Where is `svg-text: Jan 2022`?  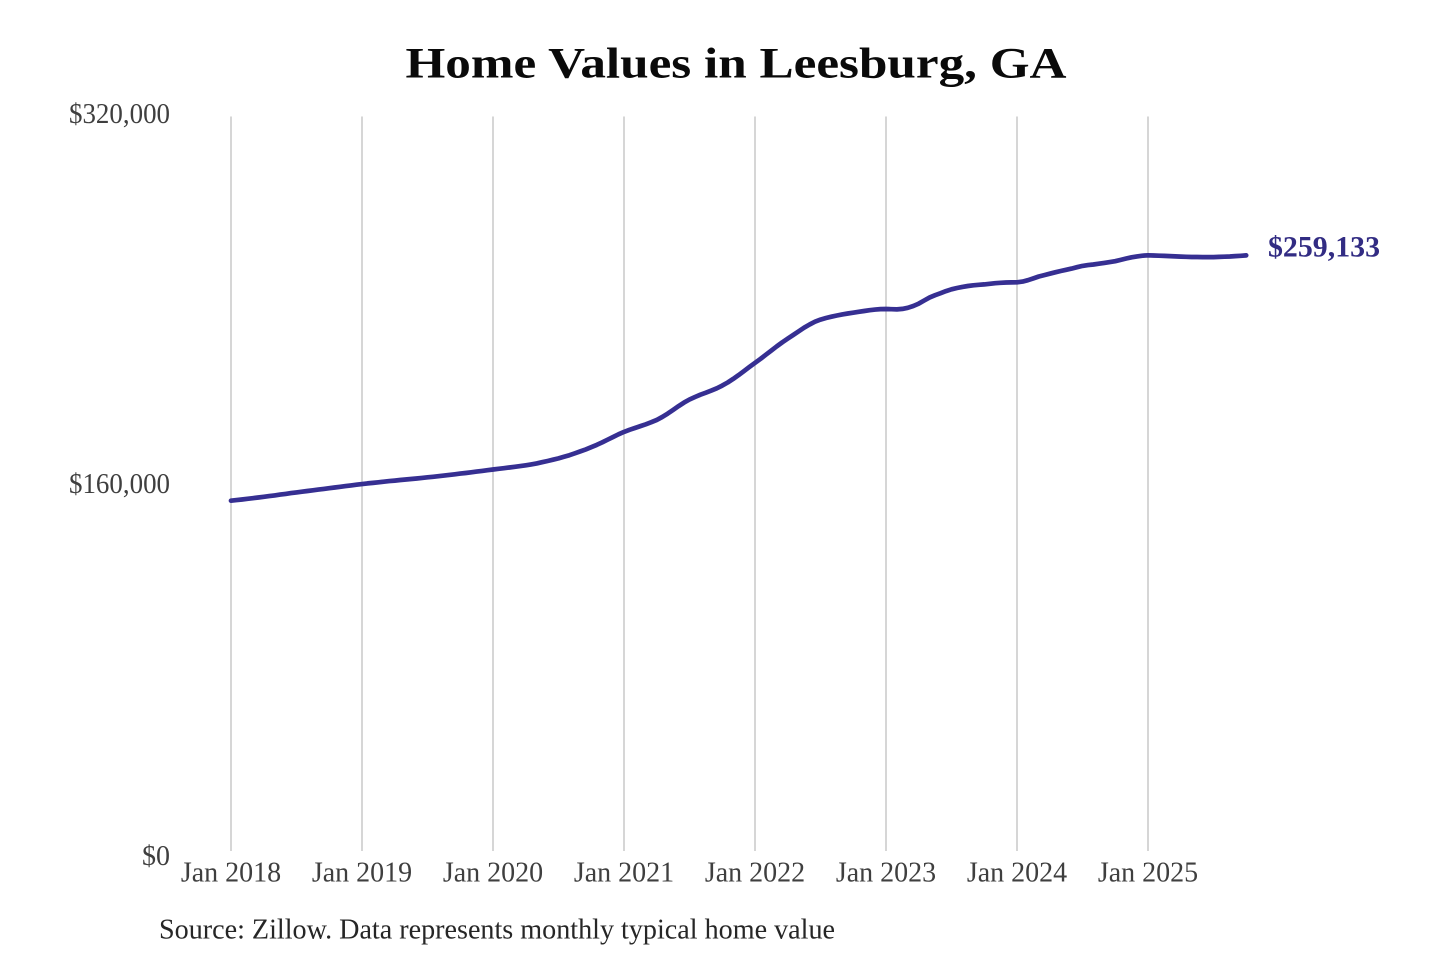
svg-text: Jan 2022 is located at coordinates (755, 873).